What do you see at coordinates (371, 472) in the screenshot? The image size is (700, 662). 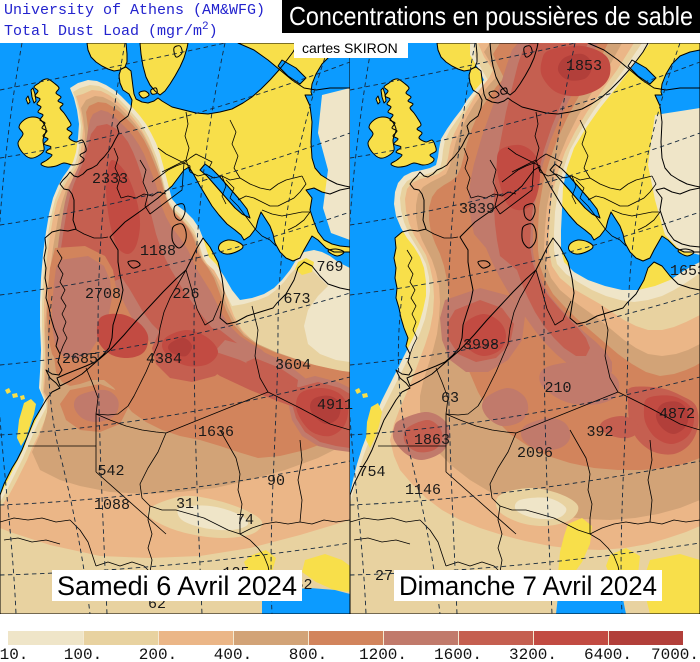 I see `svg-text: 754` at bounding box center [371, 472].